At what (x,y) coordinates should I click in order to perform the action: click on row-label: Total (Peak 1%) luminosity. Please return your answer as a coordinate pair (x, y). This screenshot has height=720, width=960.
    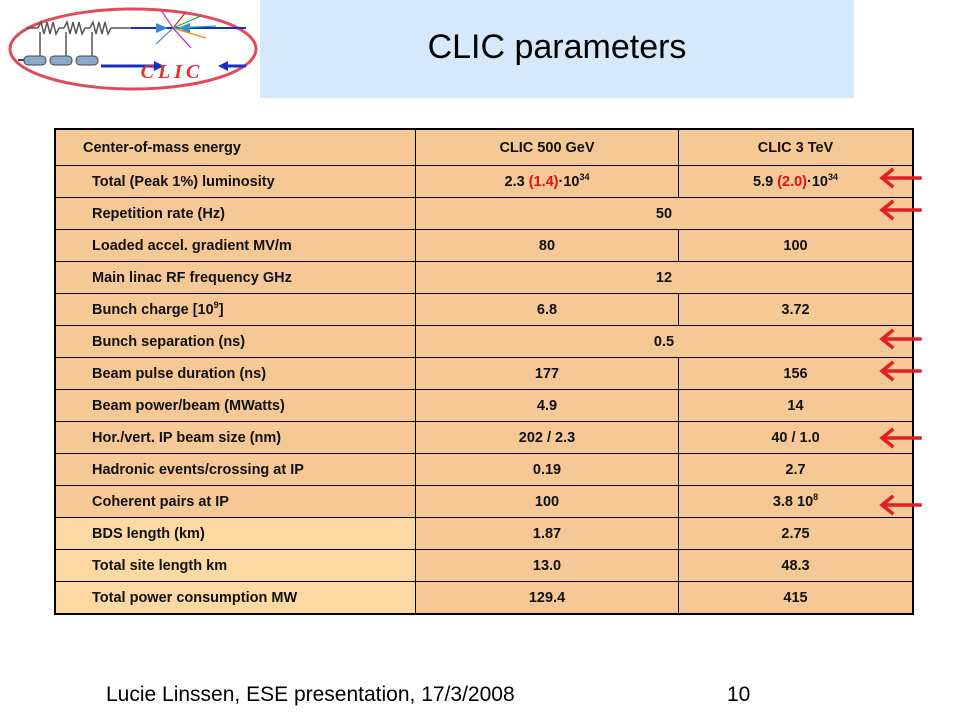
    Looking at the image, I should click on (235, 181).